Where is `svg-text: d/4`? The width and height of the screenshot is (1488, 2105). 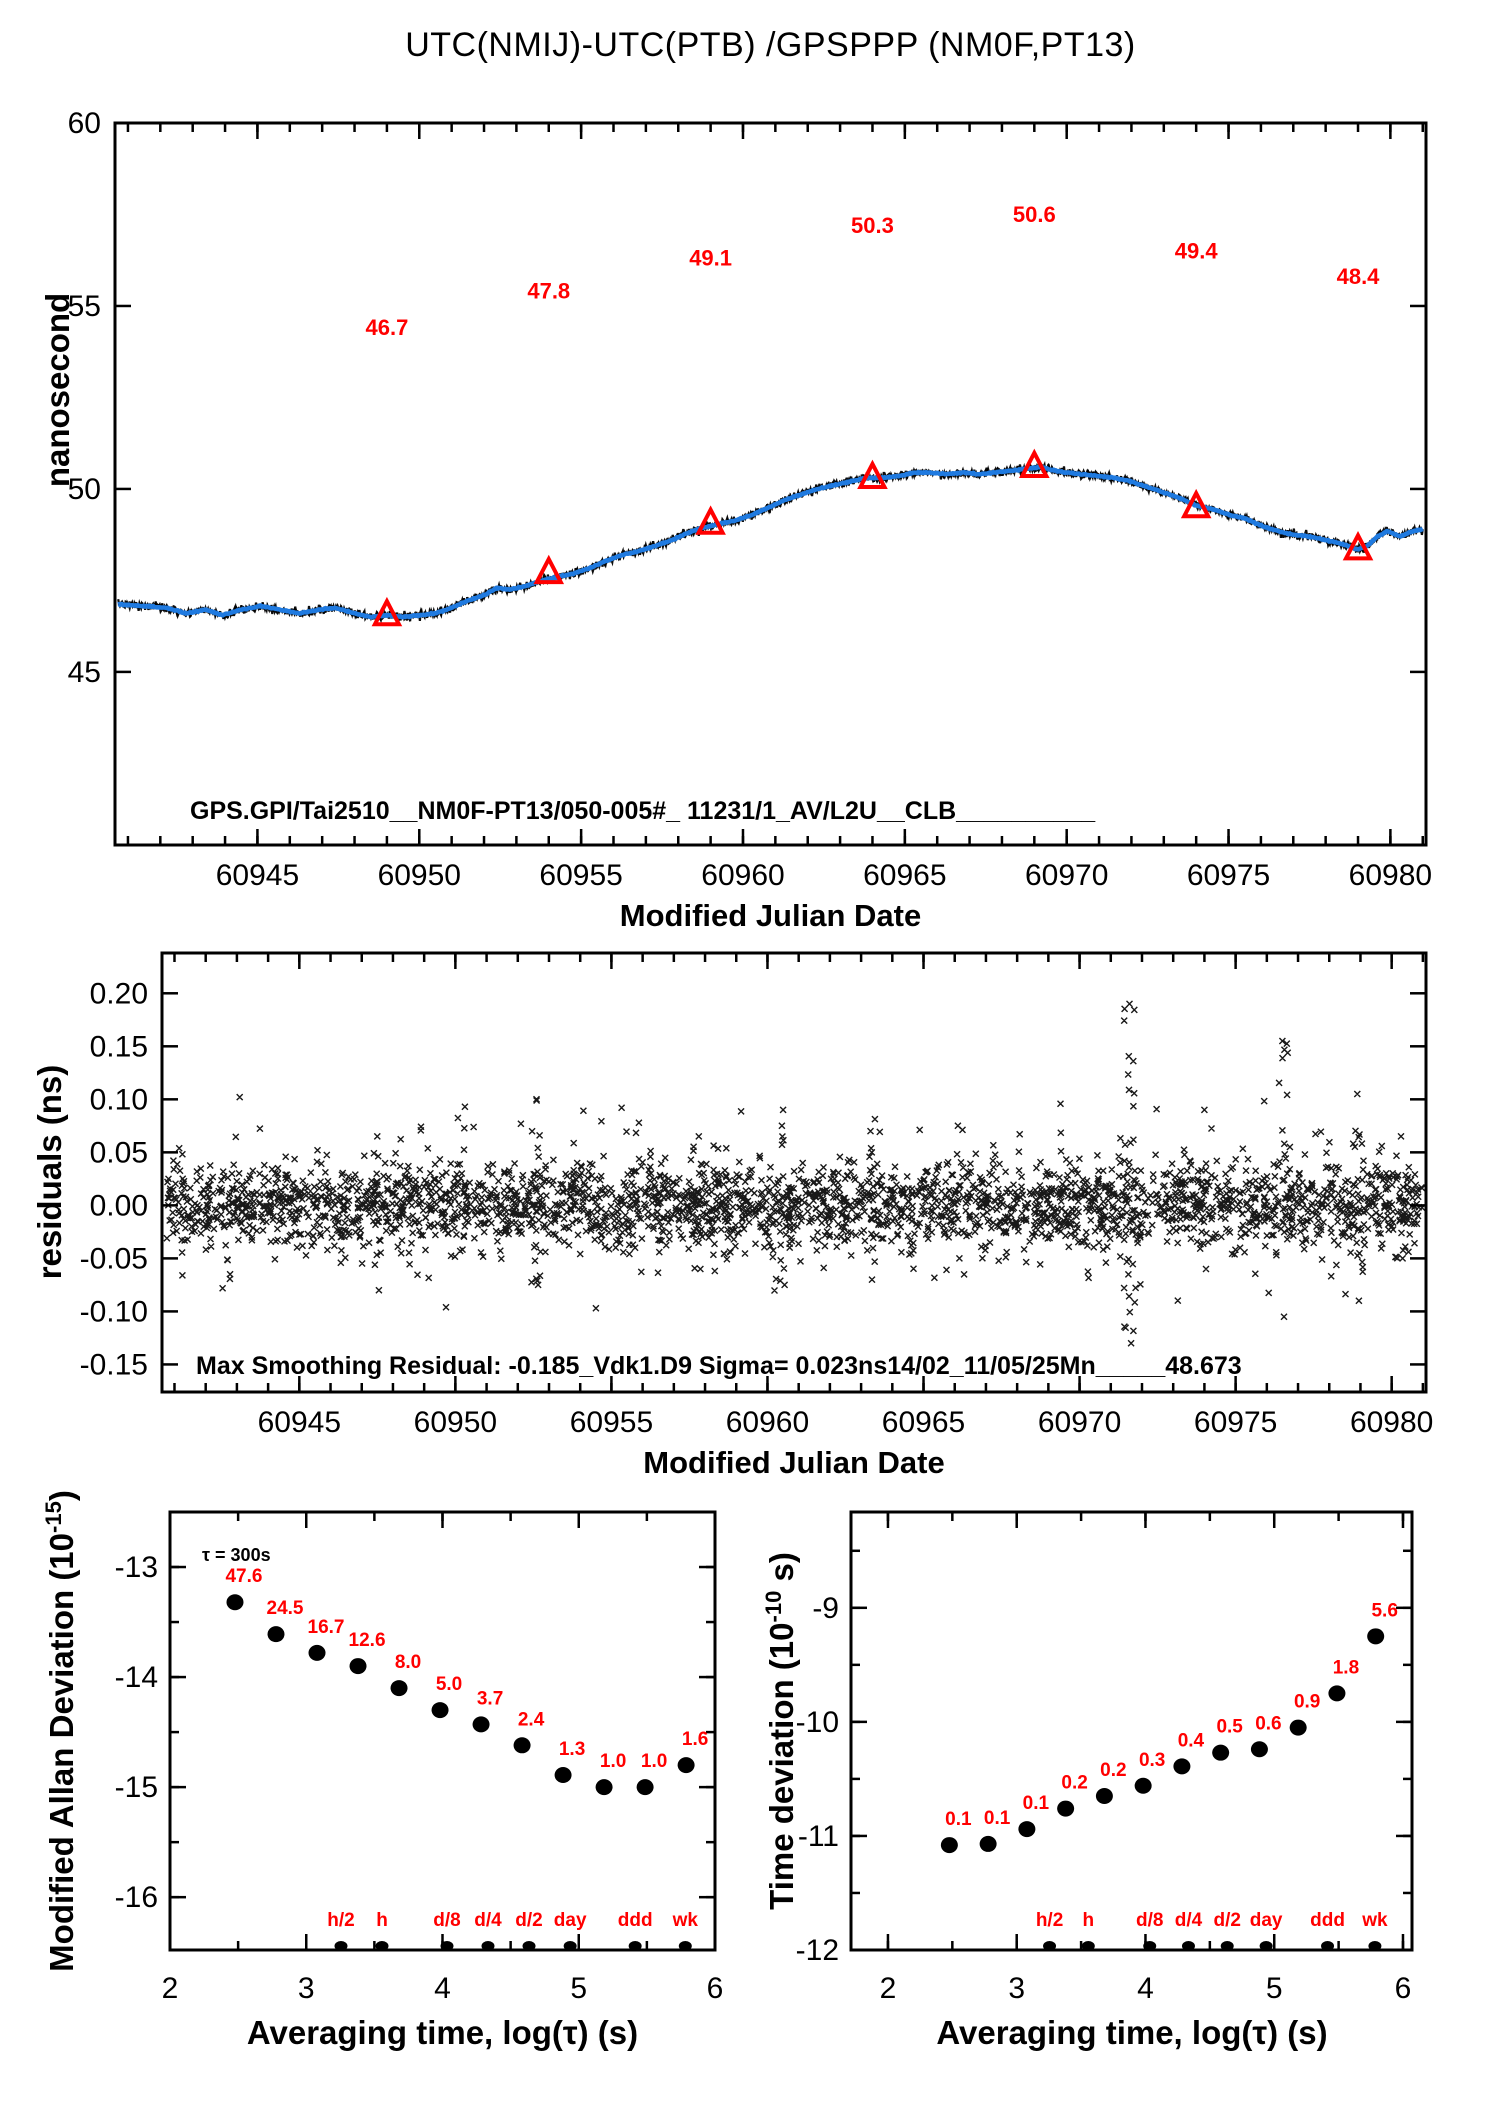 svg-text: d/4 is located at coordinates (1189, 1920).